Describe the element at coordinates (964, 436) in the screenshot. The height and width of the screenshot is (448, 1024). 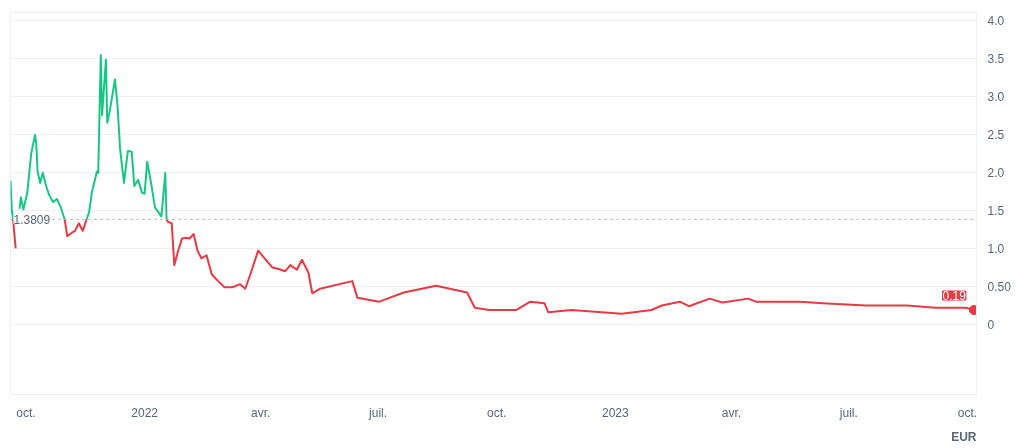
I see `text: EUR` at that location.